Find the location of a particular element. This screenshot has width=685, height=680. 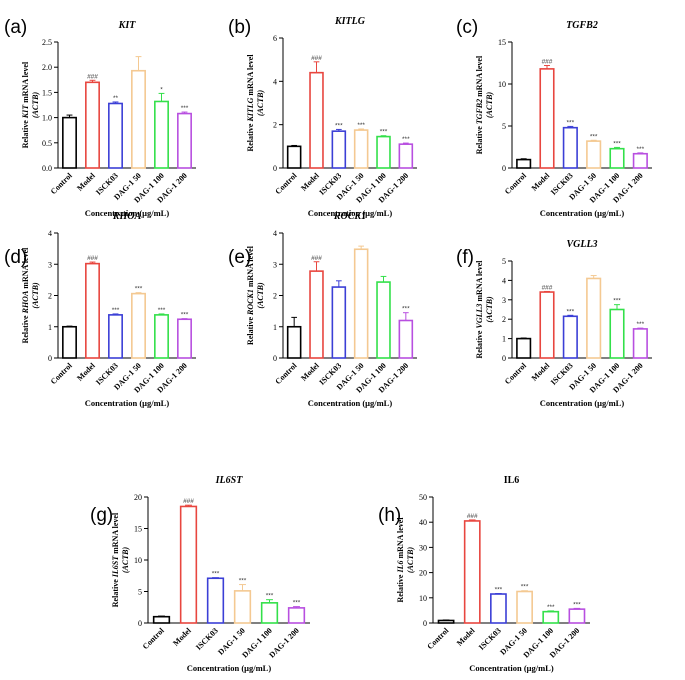

y-axis-label: Relative KITLG mRNA level is located at coordinates (250, 103).